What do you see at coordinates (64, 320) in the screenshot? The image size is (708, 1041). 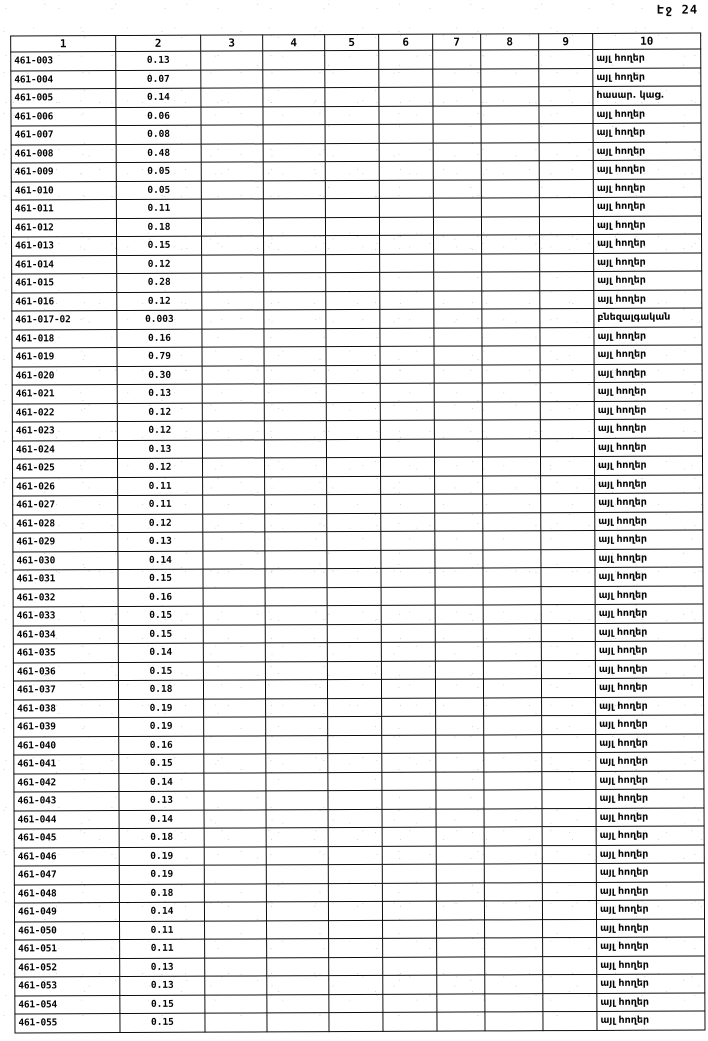 I see `cell-parcel-id: 461-017-02` at bounding box center [64, 320].